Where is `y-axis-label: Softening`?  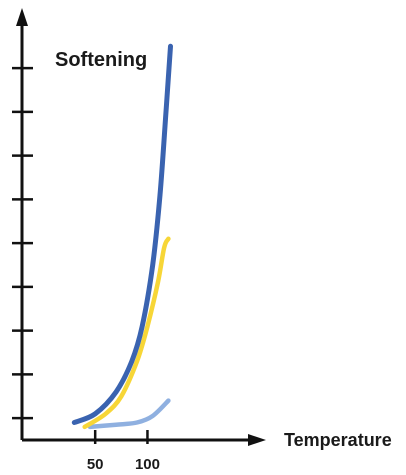 y-axis-label: Softening is located at coordinates (101, 60).